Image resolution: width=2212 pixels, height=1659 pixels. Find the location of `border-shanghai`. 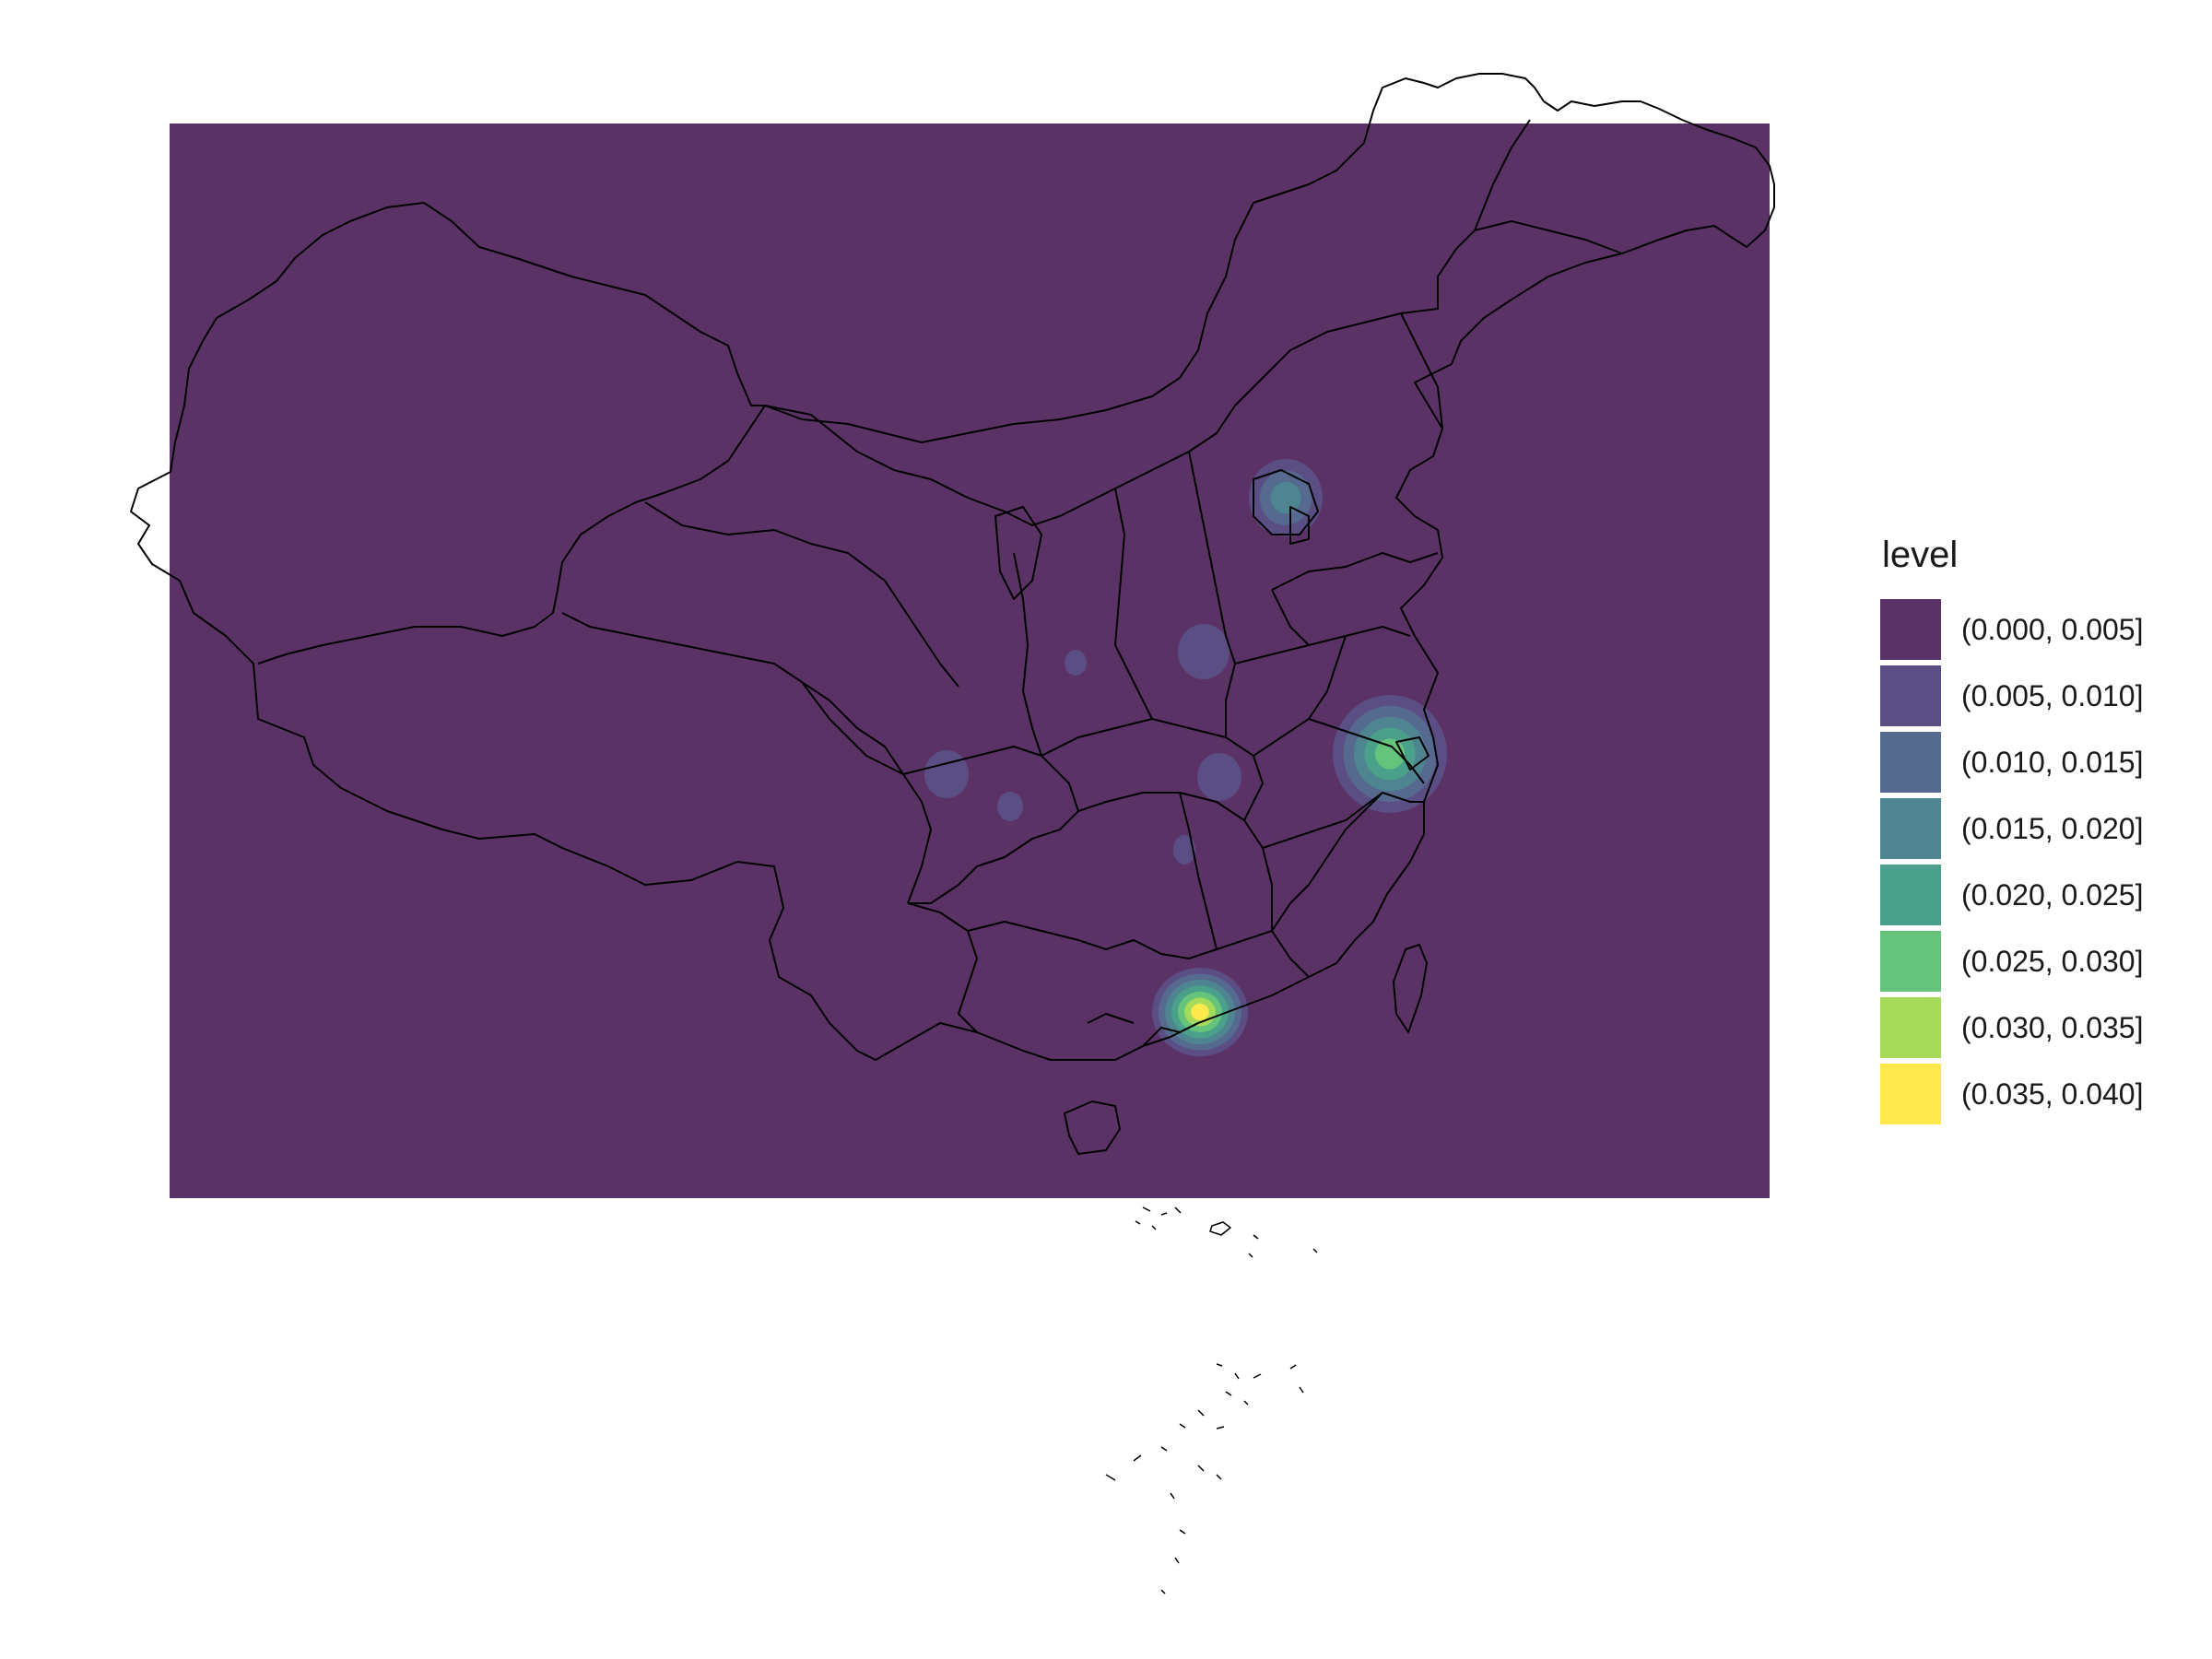

border-shanghai is located at coordinates (1412, 753).